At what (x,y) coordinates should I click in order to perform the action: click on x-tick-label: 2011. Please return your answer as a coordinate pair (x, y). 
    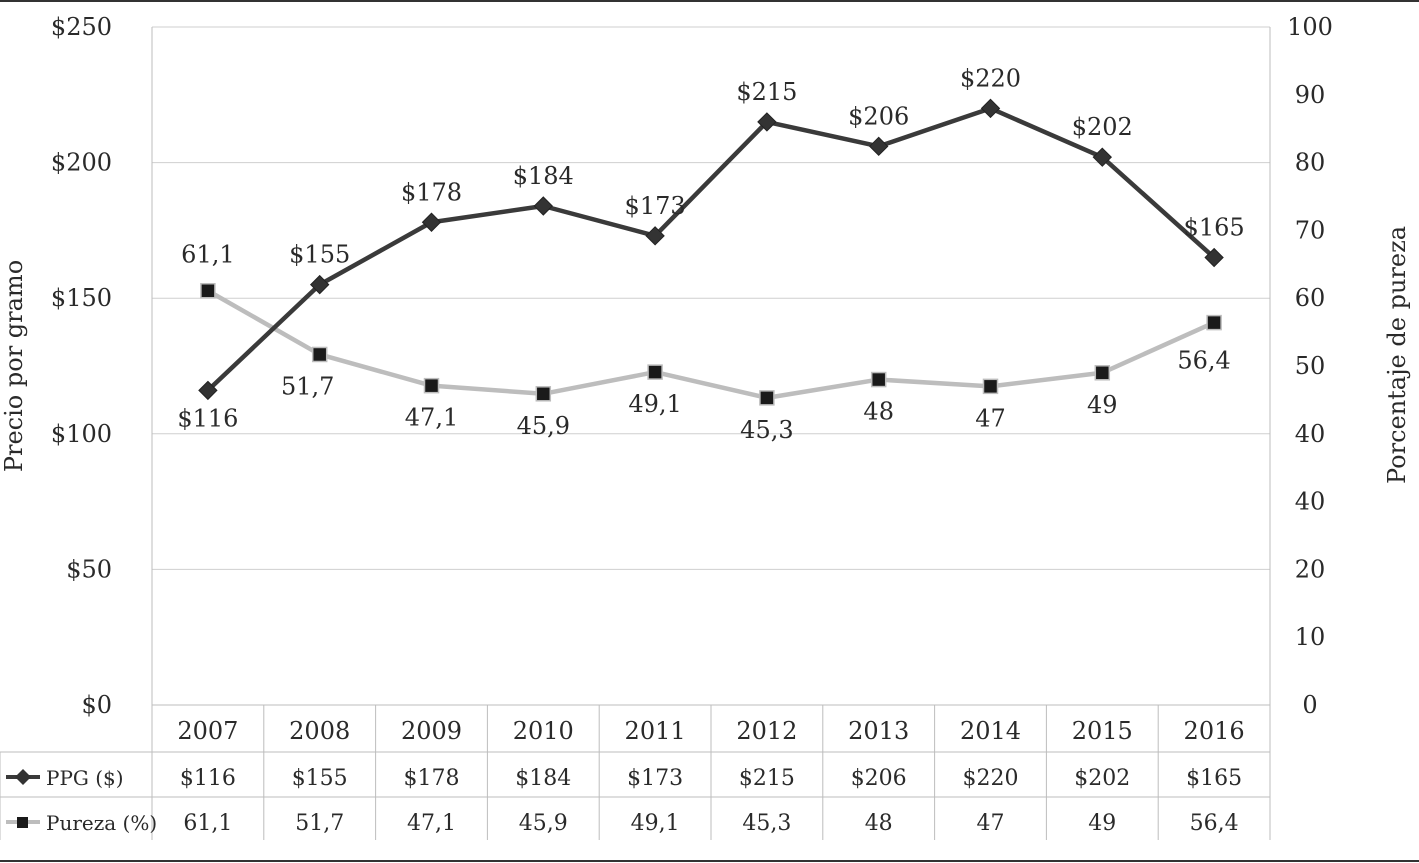
    Looking at the image, I should click on (655, 731).